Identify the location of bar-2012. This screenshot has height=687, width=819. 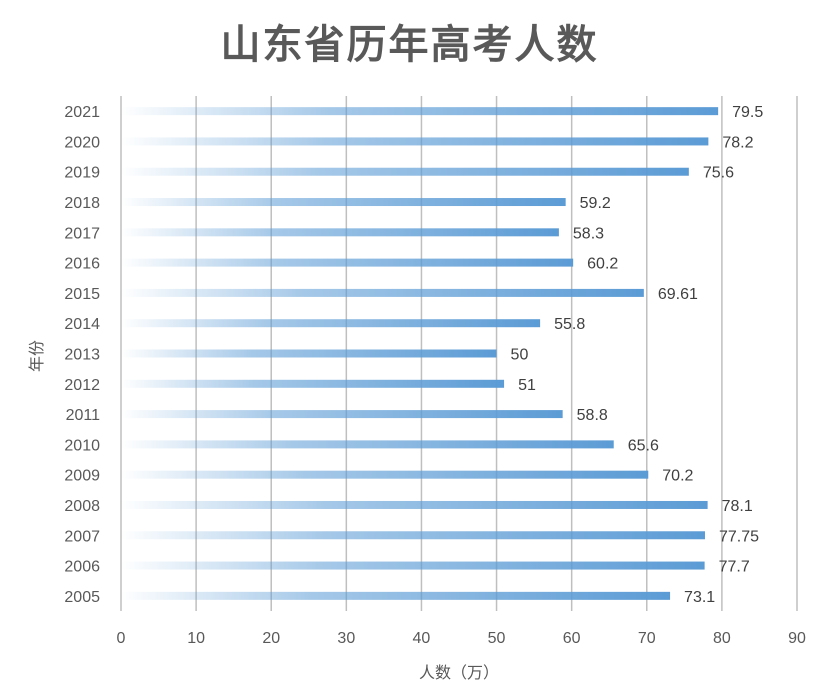
(313, 383).